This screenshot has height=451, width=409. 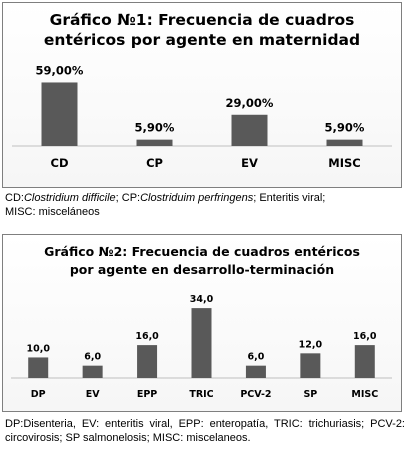 I want to click on chart-1-tick-label: CP, so click(x=154, y=163).